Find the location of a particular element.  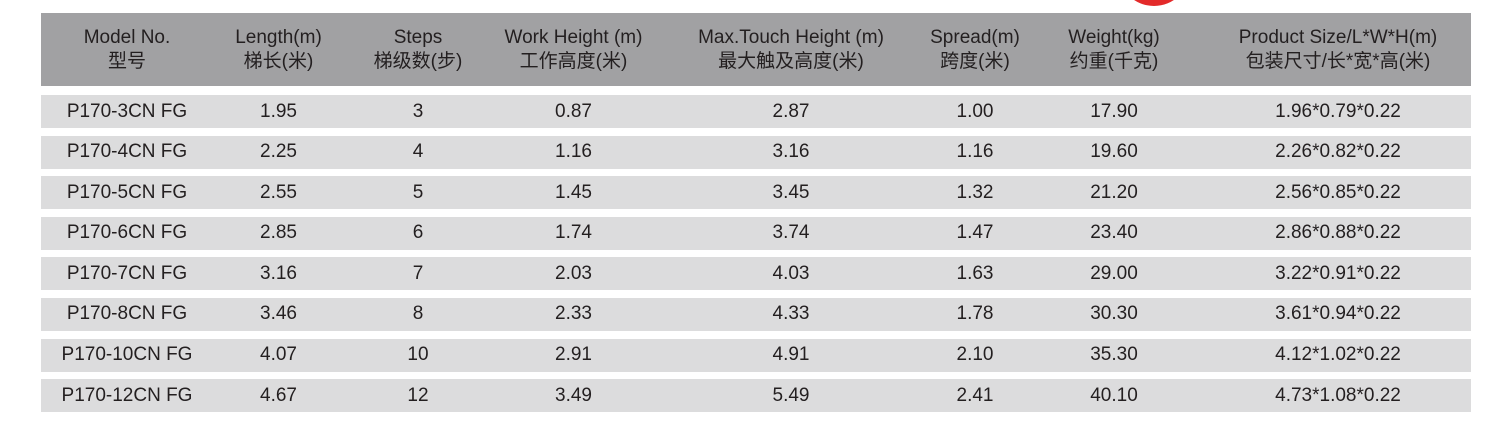

cell-spread: 2.41 is located at coordinates (975, 395).